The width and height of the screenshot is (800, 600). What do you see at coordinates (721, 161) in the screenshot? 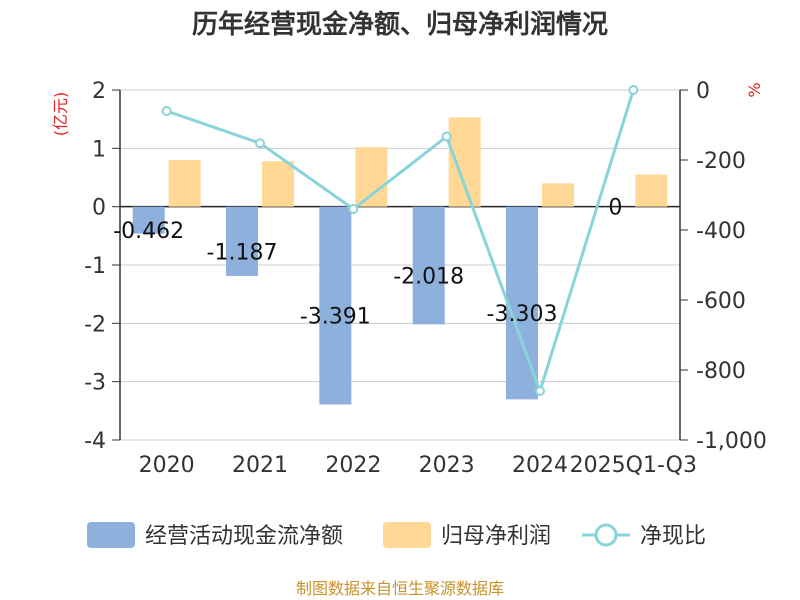
I see `right-tick-label: -200` at bounding box center [721, 161].